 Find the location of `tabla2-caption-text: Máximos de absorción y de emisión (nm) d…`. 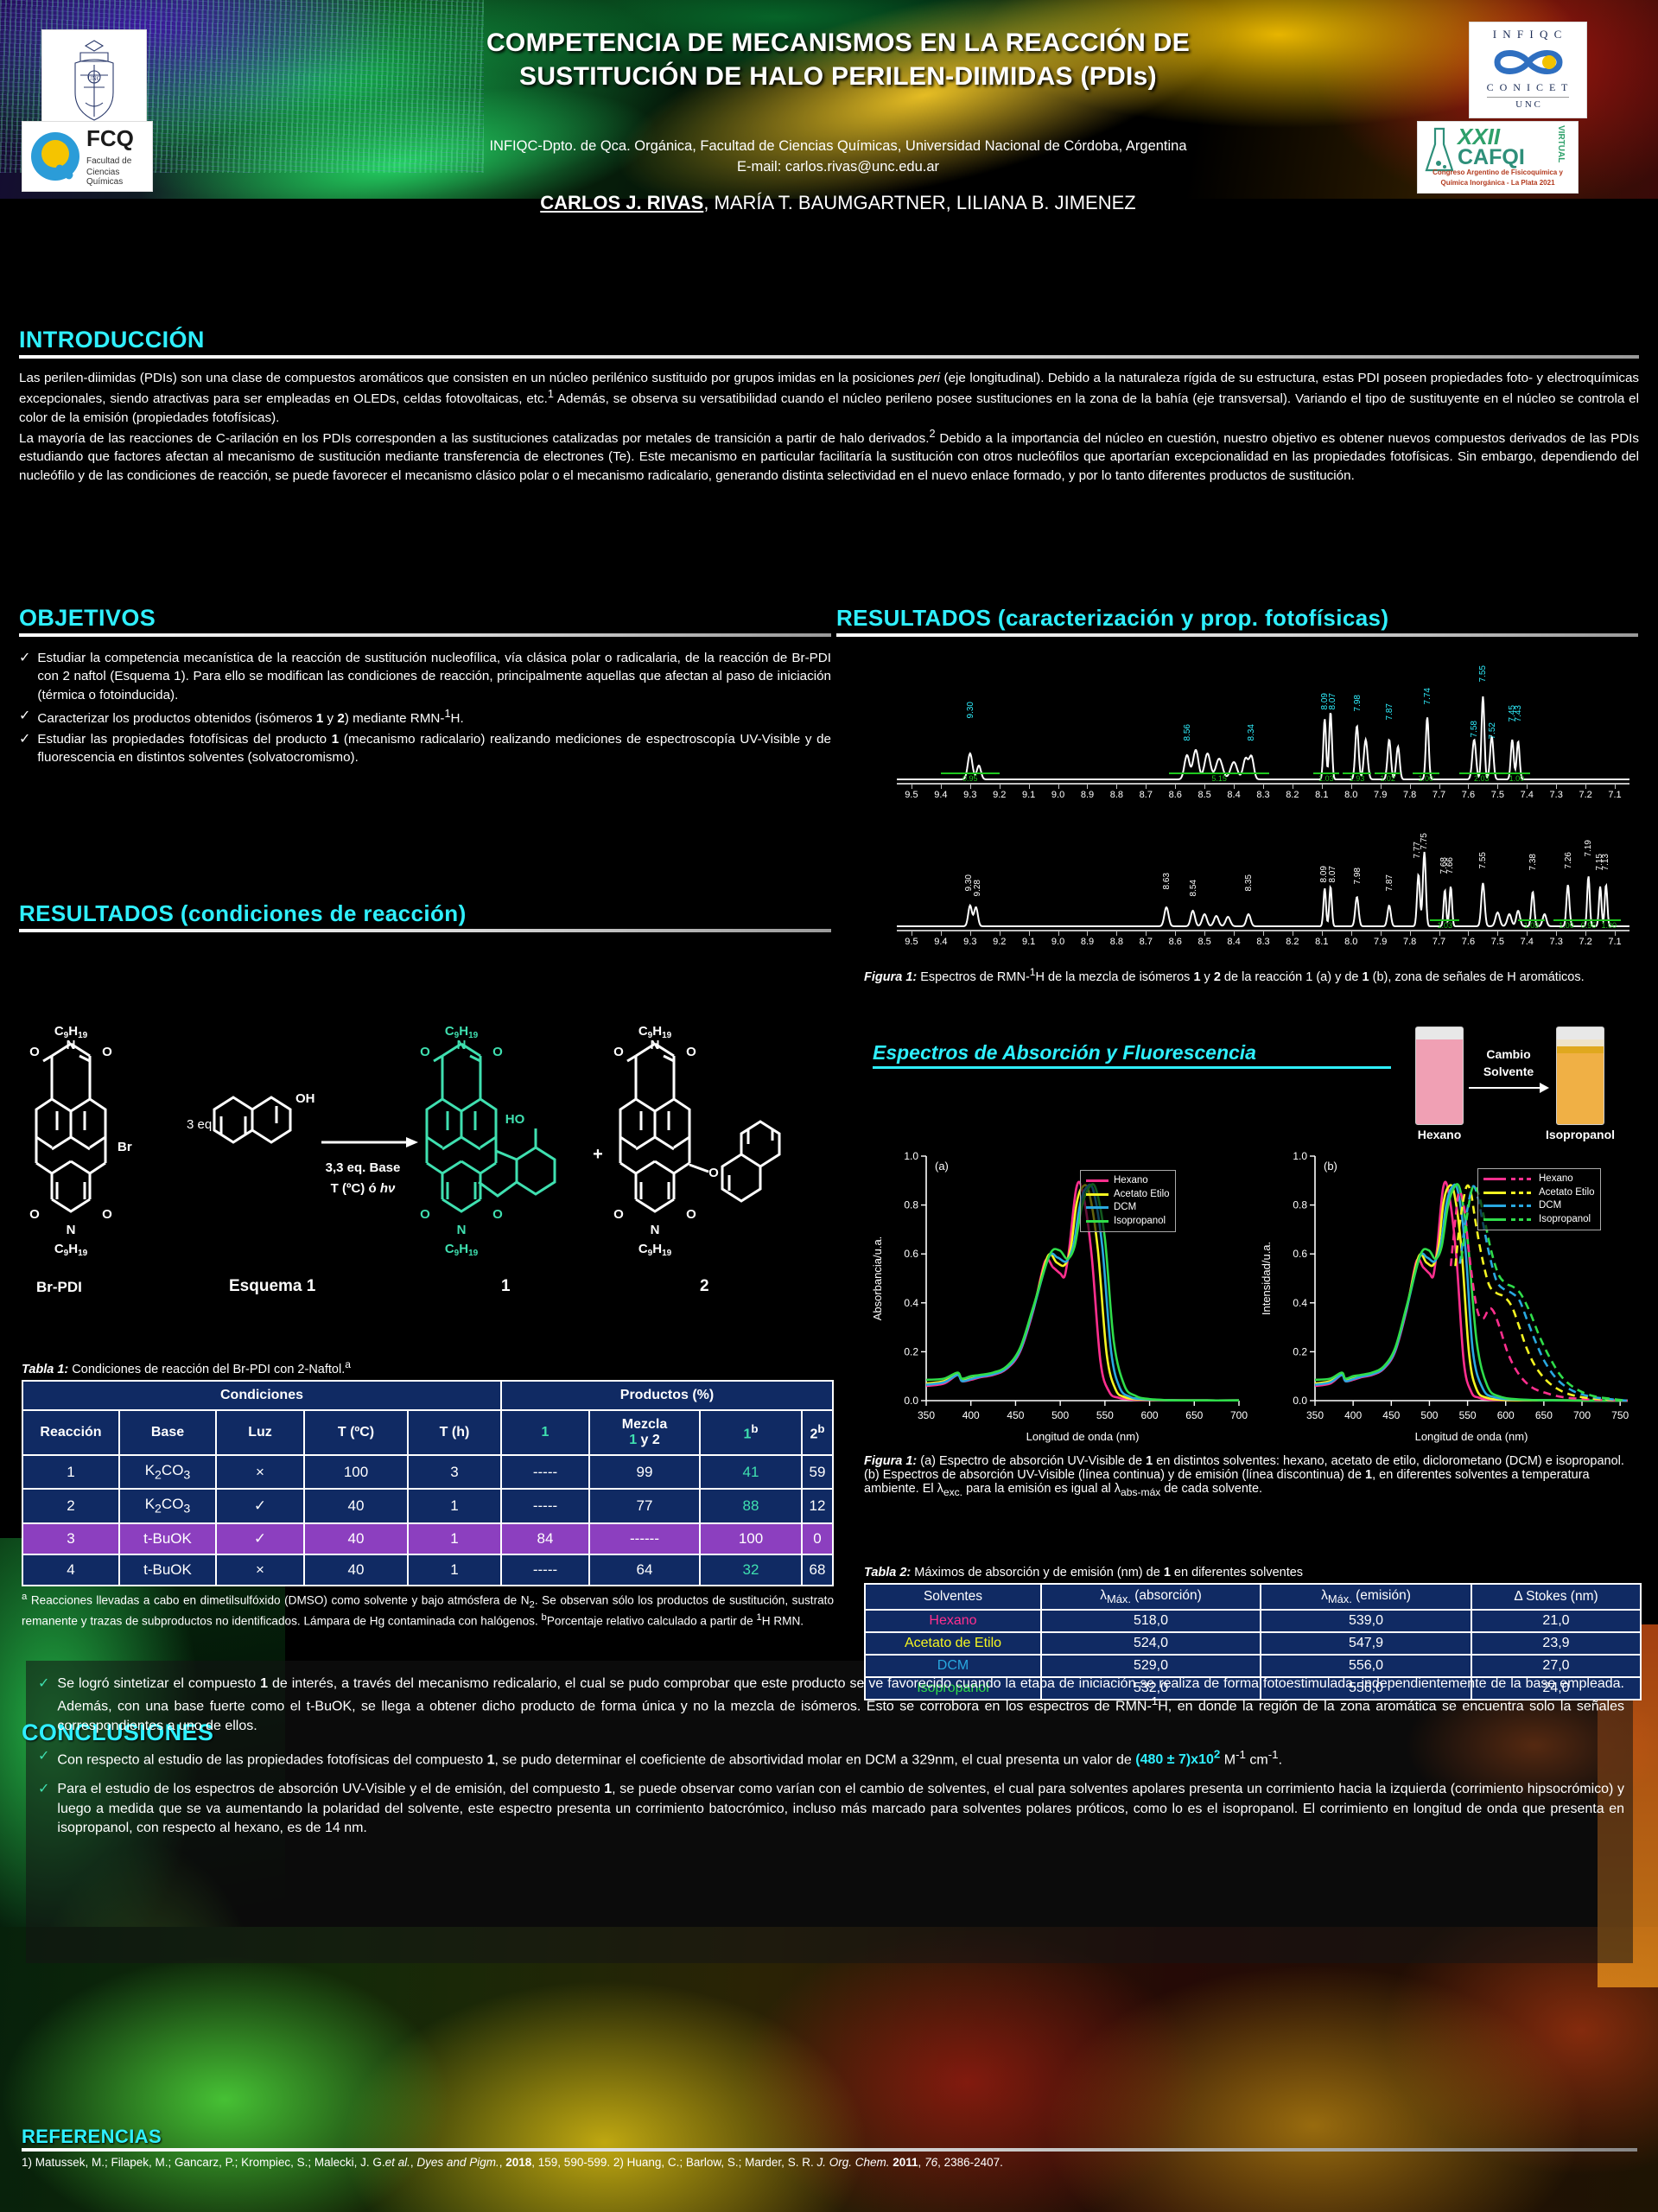

tabla2-caption-text: Máximos de absorción y de emisión (nm) d… is located at coordinates (1107, 1573).